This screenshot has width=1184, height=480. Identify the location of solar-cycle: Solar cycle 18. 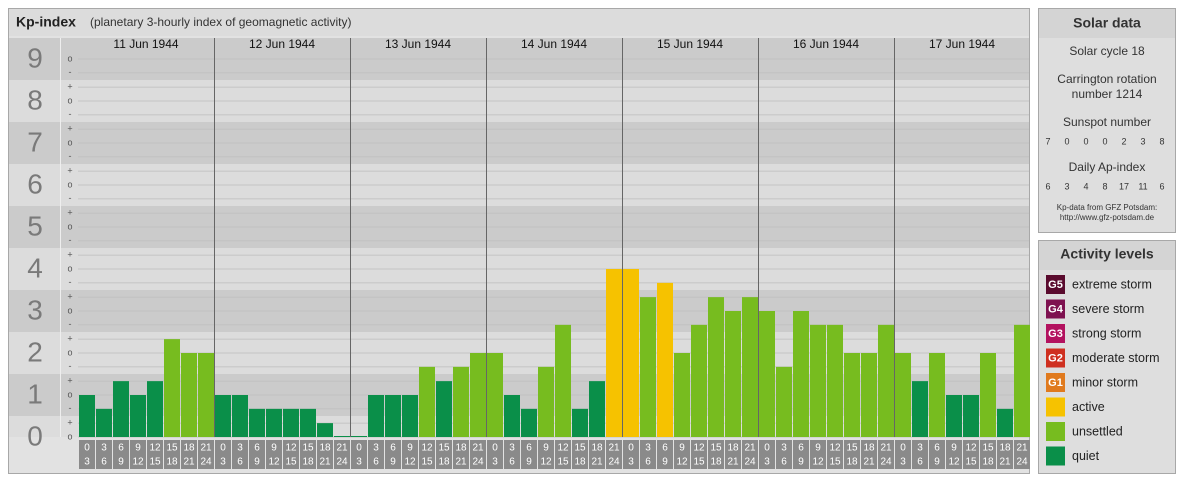
(1107, 51).